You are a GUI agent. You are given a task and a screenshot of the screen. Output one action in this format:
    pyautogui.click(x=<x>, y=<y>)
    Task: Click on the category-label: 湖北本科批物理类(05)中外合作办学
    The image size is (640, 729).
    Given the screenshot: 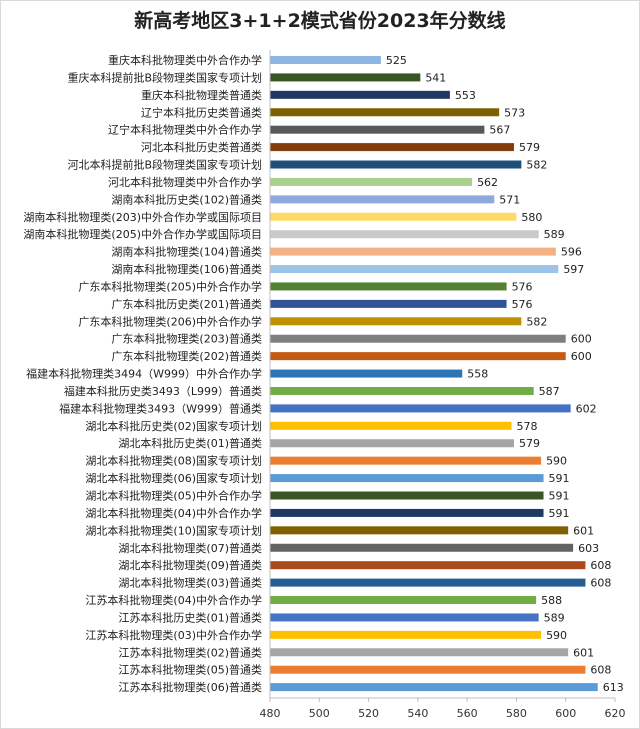 What is the action you would take?
    pyautogui.click(x=173, y=496)
    